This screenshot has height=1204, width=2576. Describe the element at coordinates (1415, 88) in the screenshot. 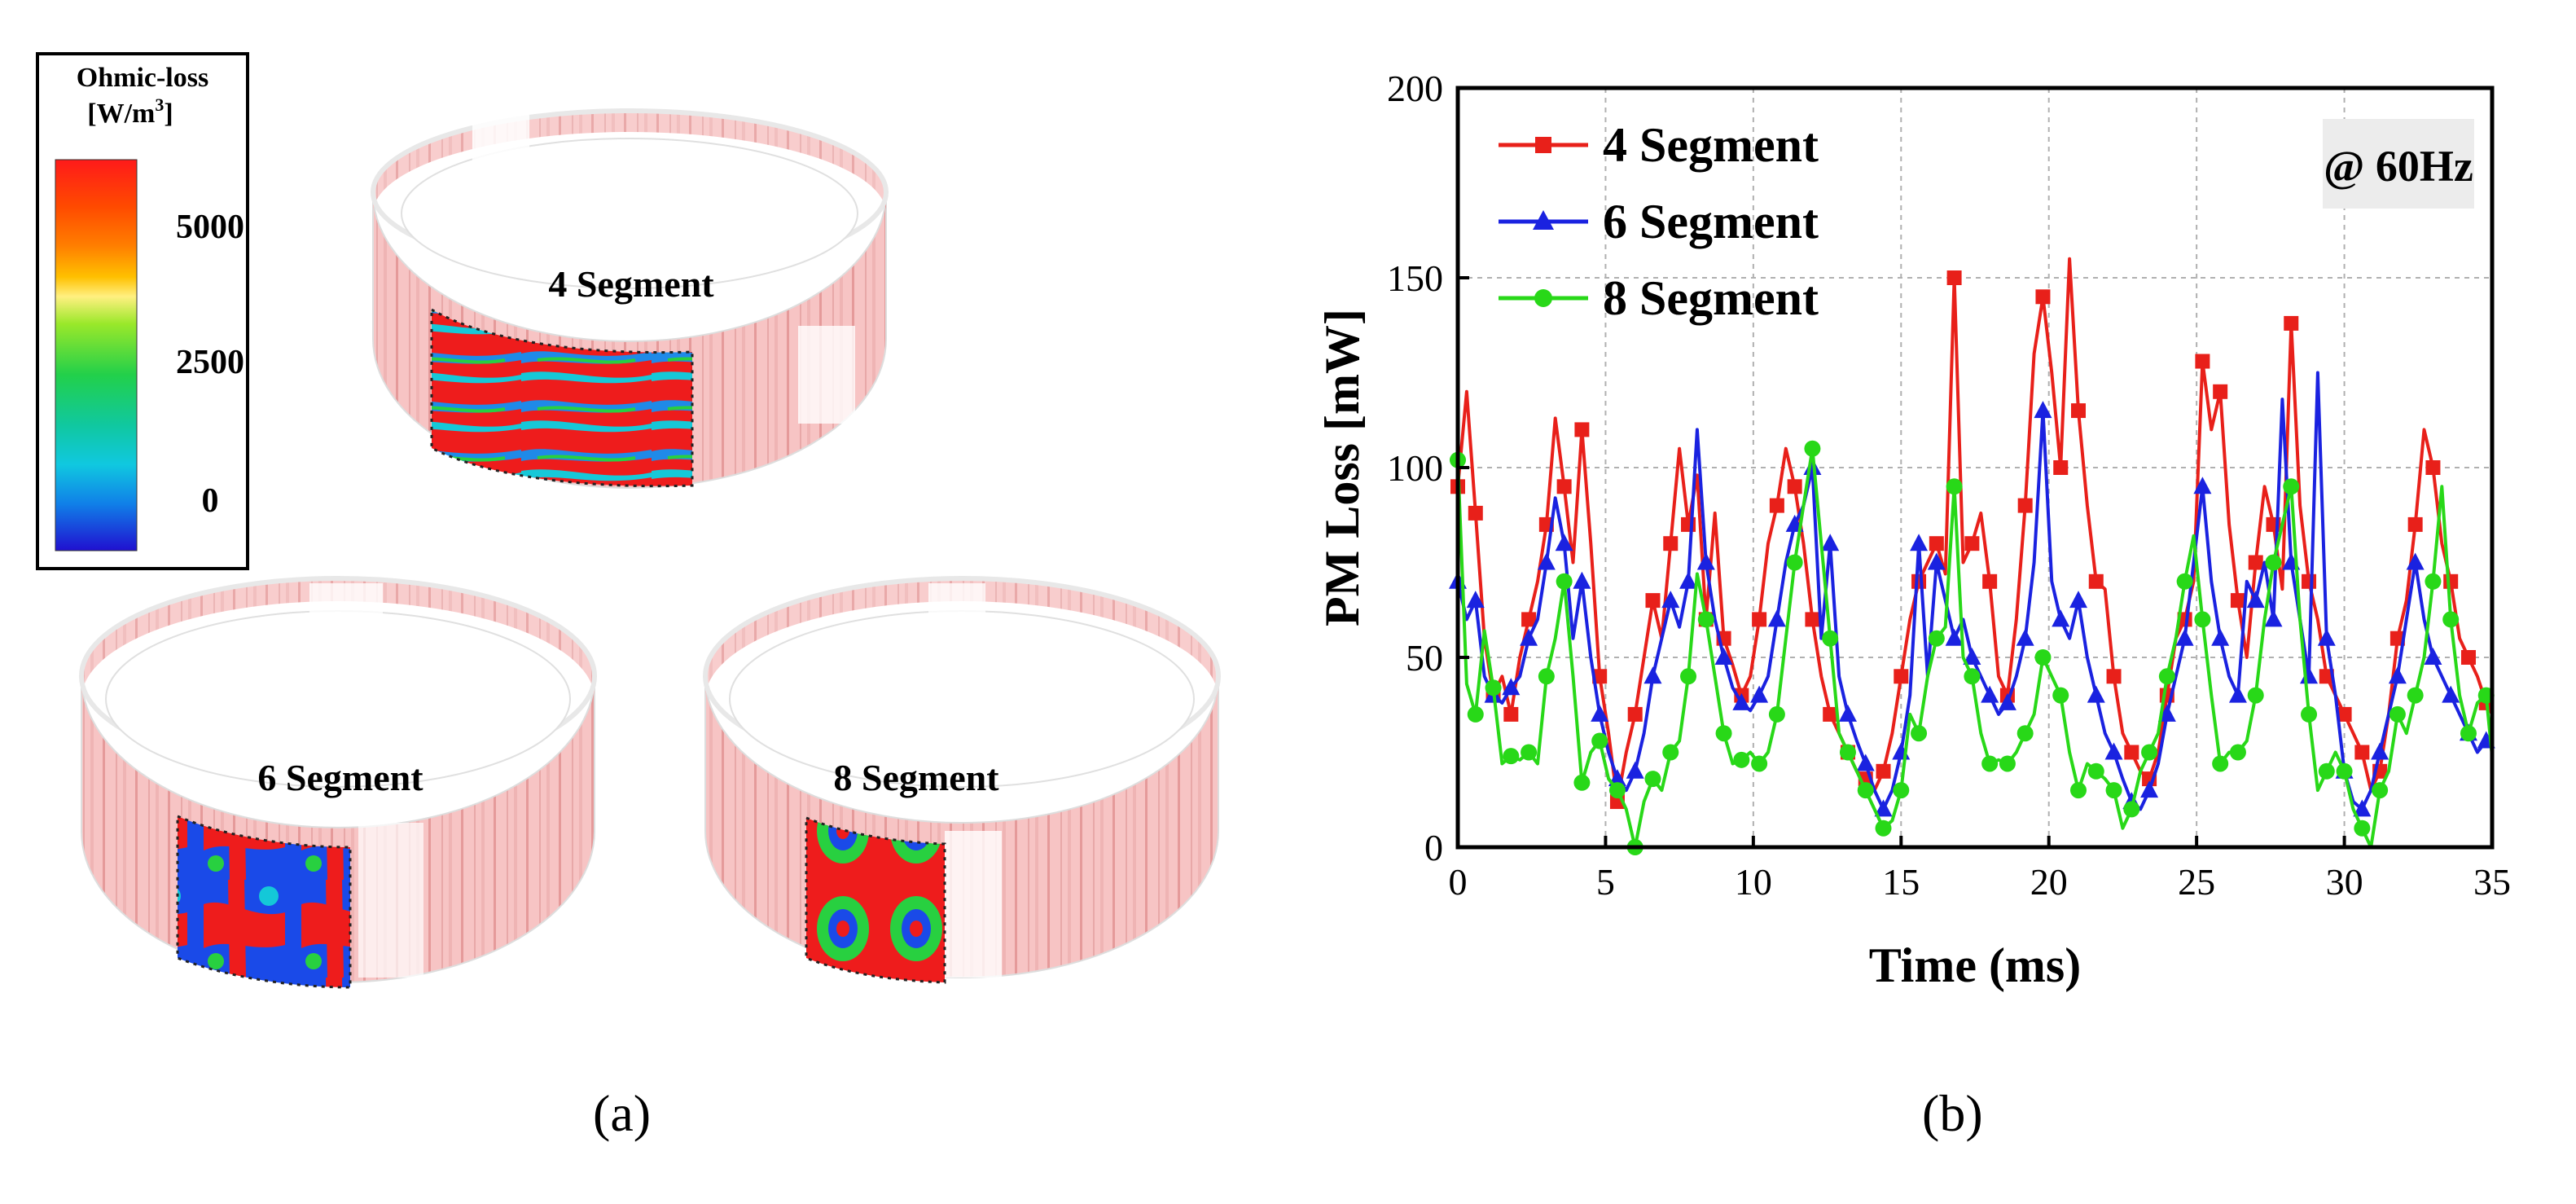

I see `y-tick-label: 200` at that location.